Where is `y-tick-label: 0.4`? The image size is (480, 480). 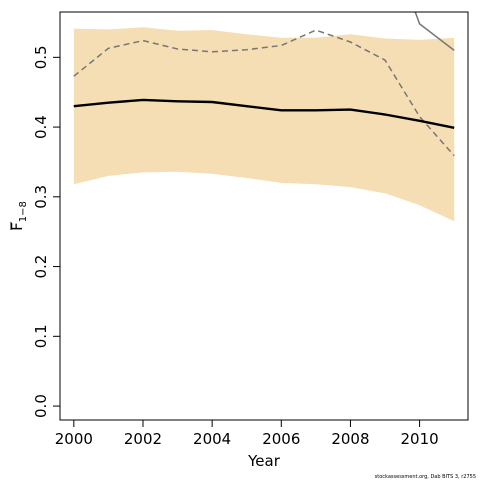
y-tick-label: 0.4 is located at coordinates (41, 127).